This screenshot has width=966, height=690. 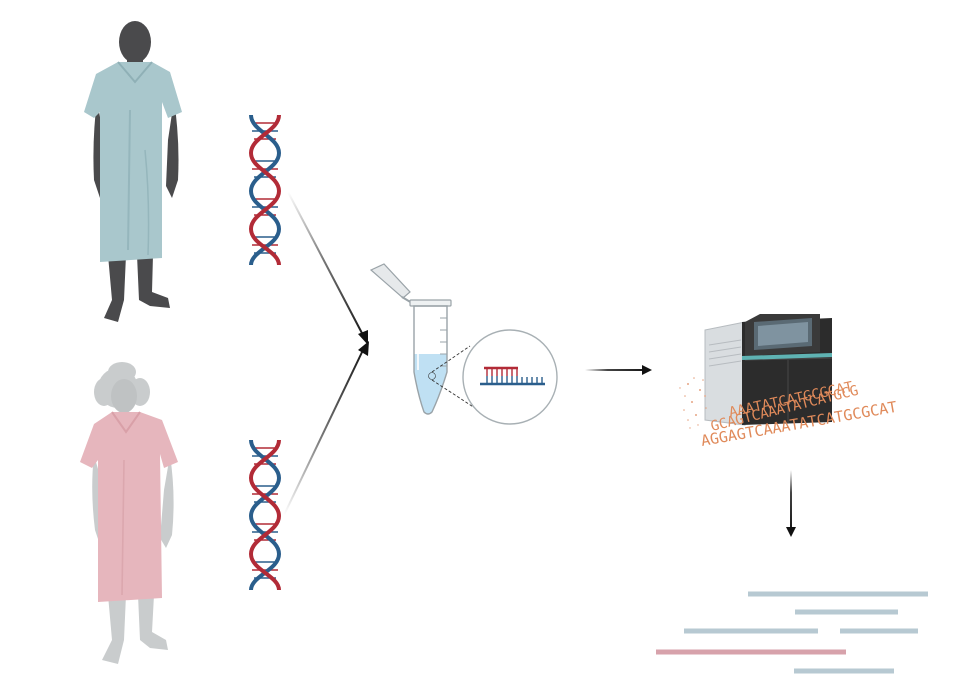 What do you see at coordinates (792, 632) in the screenshot?
I see `aligned-reads` at bounding box center [792, 632].